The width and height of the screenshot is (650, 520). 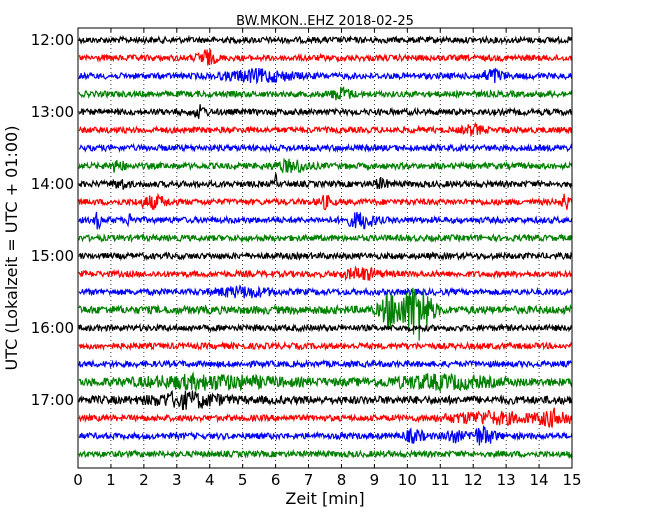 What do you see at coordinates (276, 480) in the screenshot?
I see `x-tick-label: 6` at bounding box center [276, 480].